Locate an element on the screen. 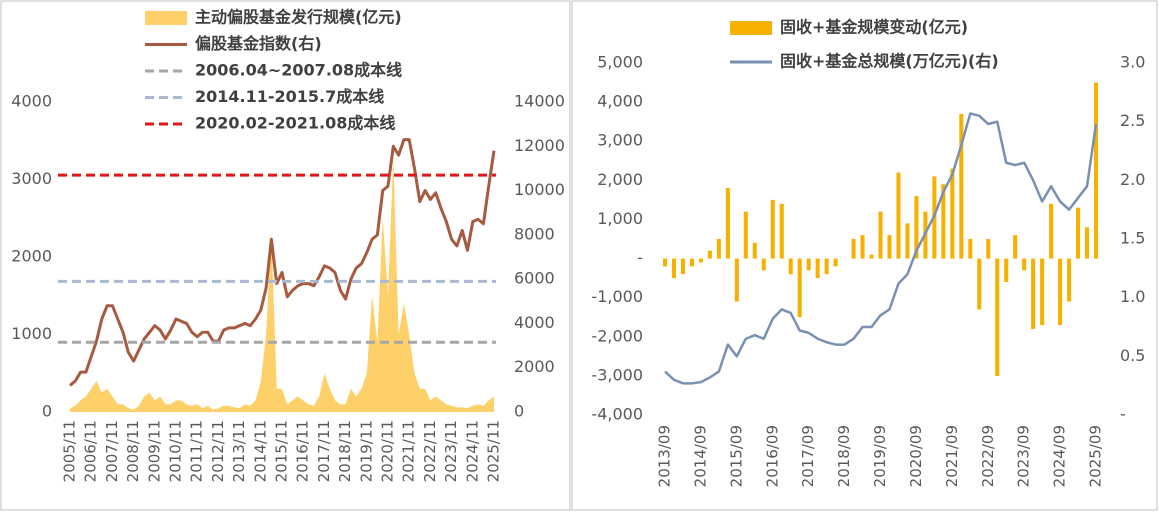 The image size is (1159, 512). y-tick-label: 4,000 is located at coordinates (620, 101).